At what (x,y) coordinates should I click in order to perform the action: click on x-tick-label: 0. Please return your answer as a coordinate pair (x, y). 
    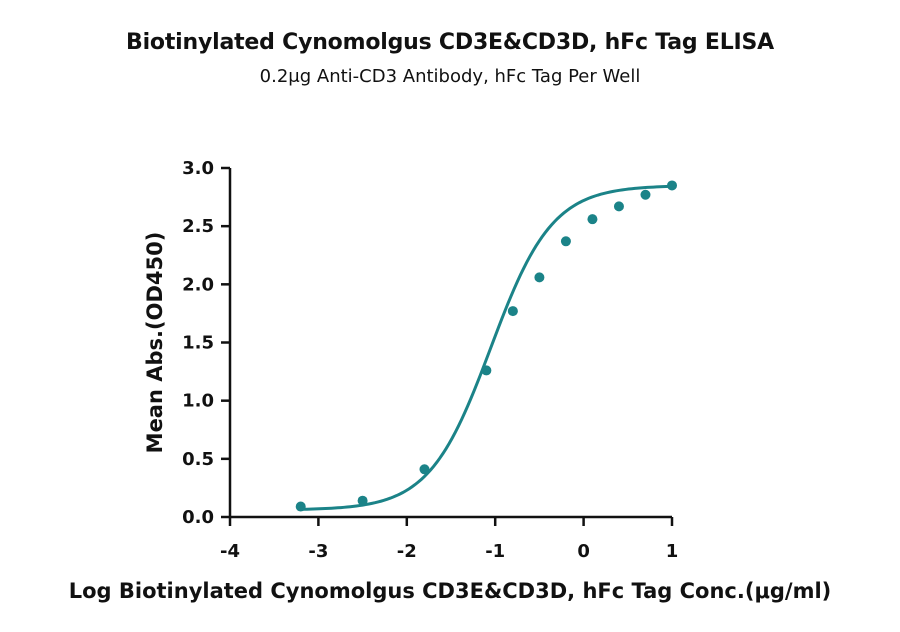
    Looking at the image, I should click on (583, 551).